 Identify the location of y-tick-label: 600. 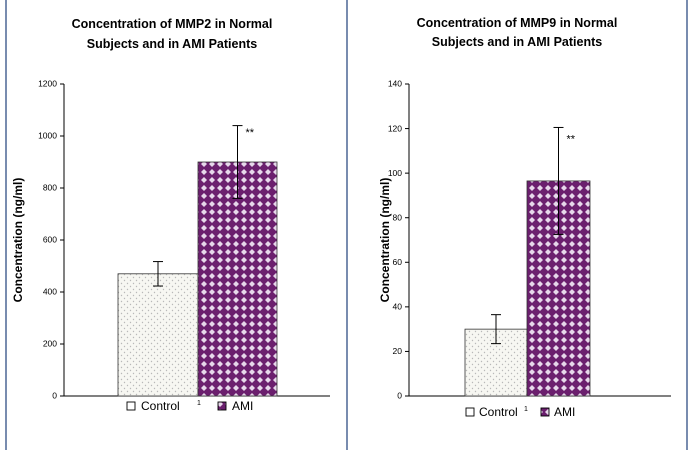
(50, 240).